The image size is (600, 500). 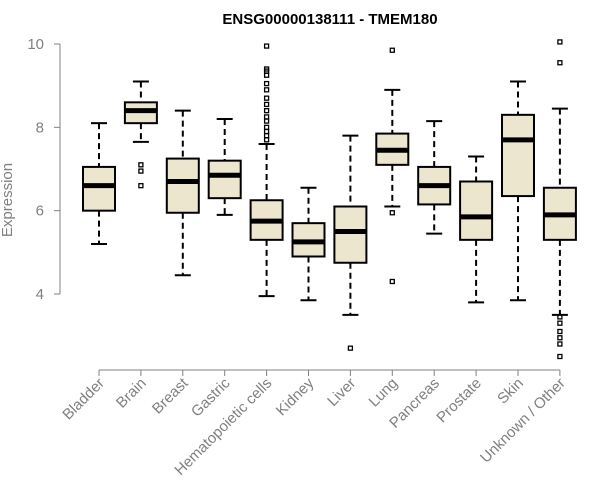 I want to click on x-tick-label: Liver, so click(x=341, y=392).